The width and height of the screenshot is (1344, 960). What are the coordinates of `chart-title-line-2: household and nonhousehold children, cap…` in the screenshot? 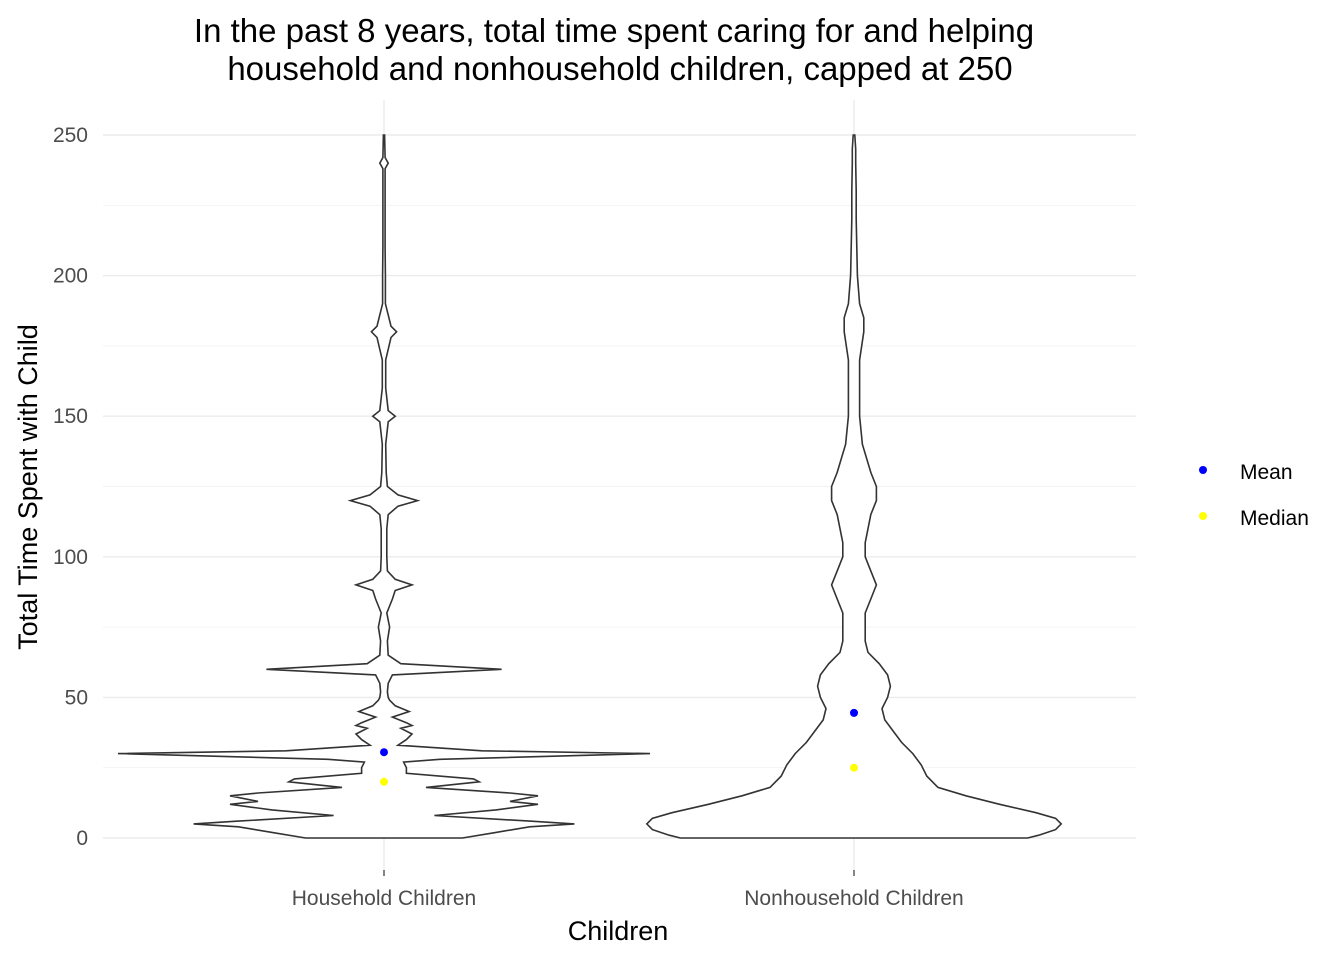 It's located at (619, 68).